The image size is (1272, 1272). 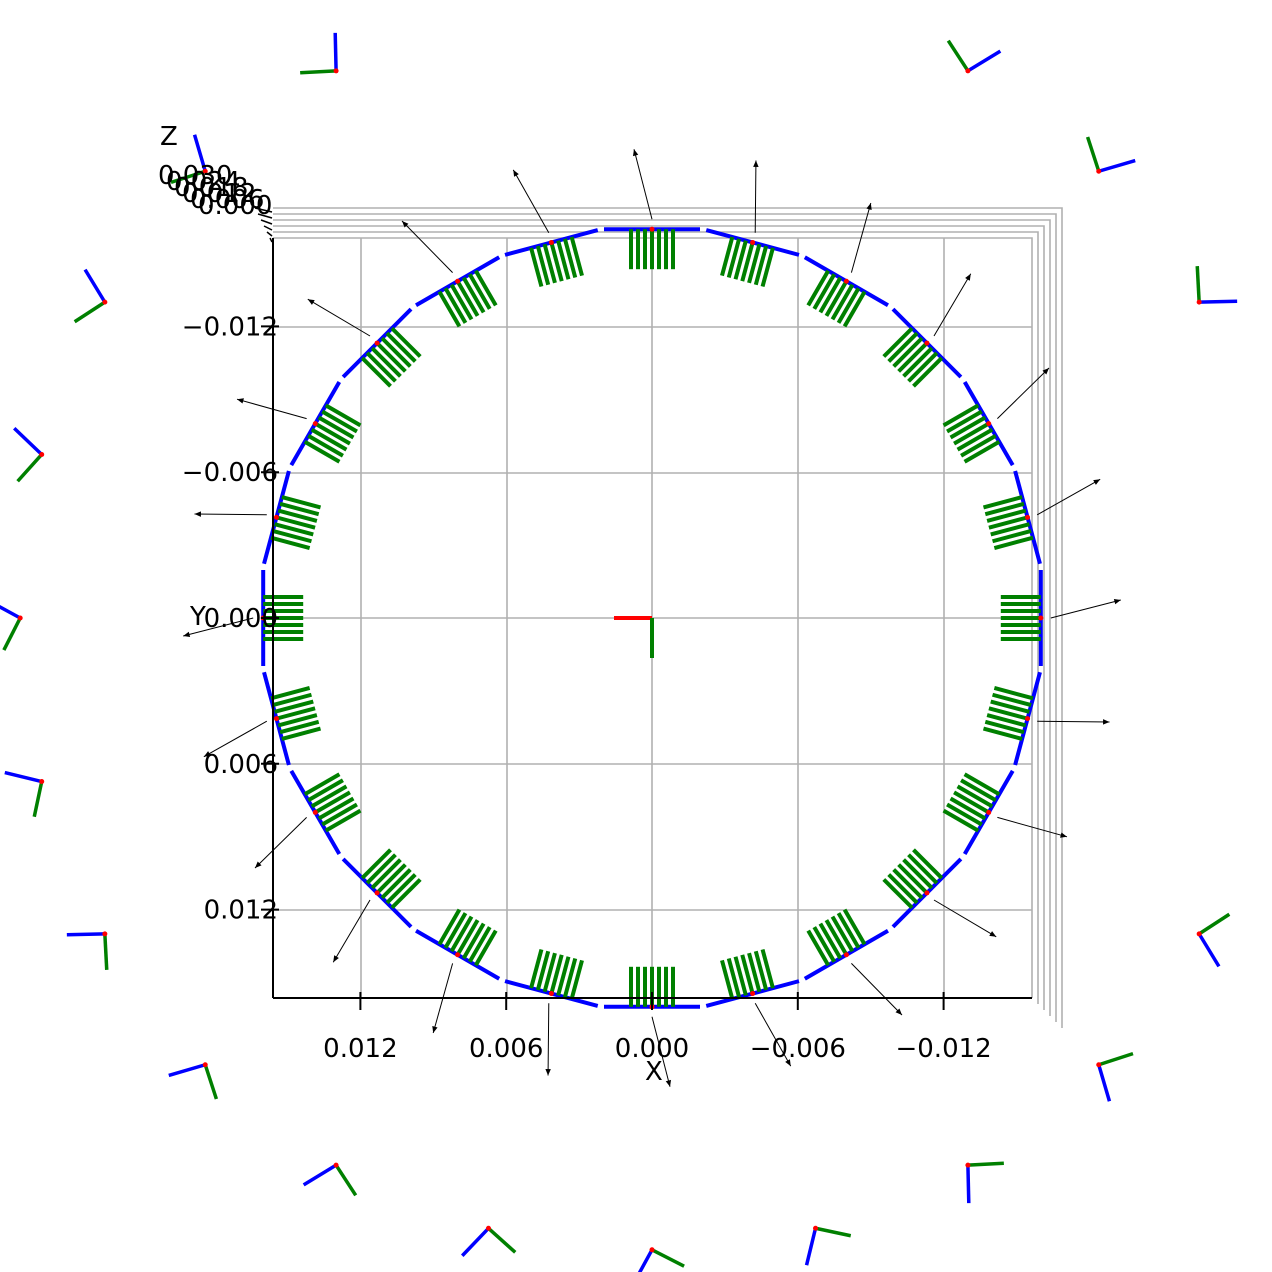 What do you see at coordinates (241, 619) in the screenshot?
I see `y-tick-label: 0.000` at bounding box center [241, 619].